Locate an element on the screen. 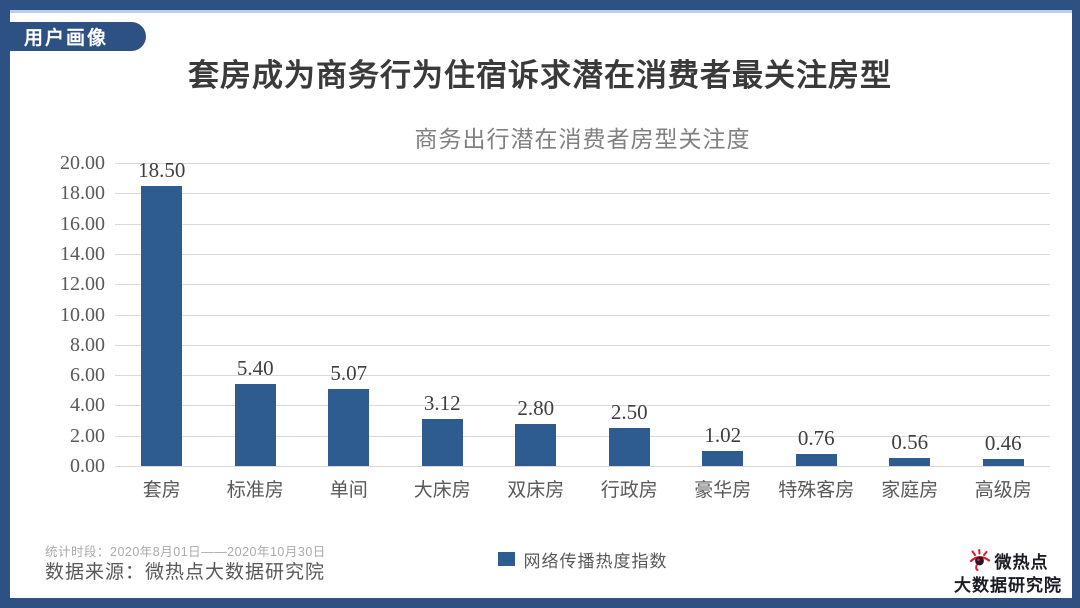 The image size is (1080, 608). section-tag: 用户画像 is located at coordinates (73, 36).